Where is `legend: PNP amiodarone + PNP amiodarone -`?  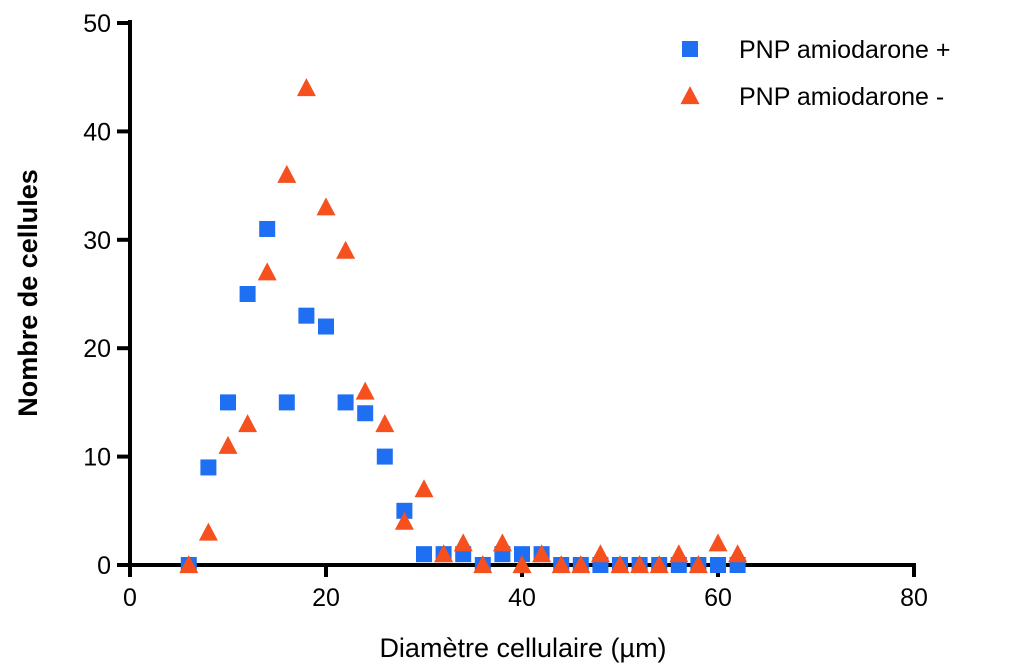 legend: PNP amiodarone + PNP amiodarone - is located at coordinates (815, 73).